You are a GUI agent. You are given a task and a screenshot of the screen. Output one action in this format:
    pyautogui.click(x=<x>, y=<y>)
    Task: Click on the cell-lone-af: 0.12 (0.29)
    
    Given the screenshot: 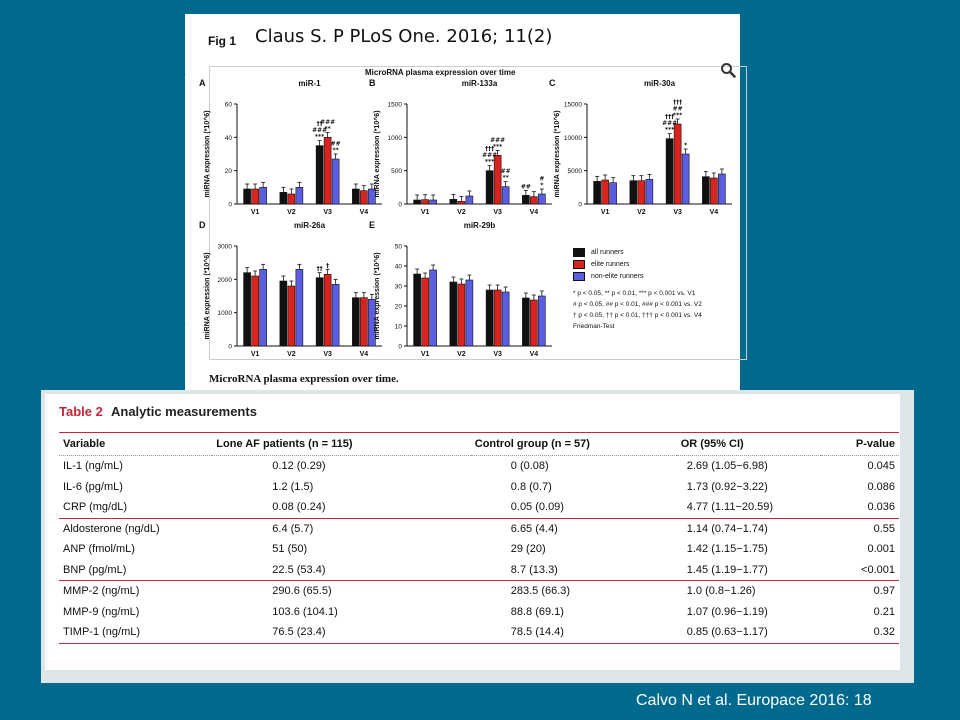 What is the action you would take?
    pyautogui.click(x=299, y=466)
    